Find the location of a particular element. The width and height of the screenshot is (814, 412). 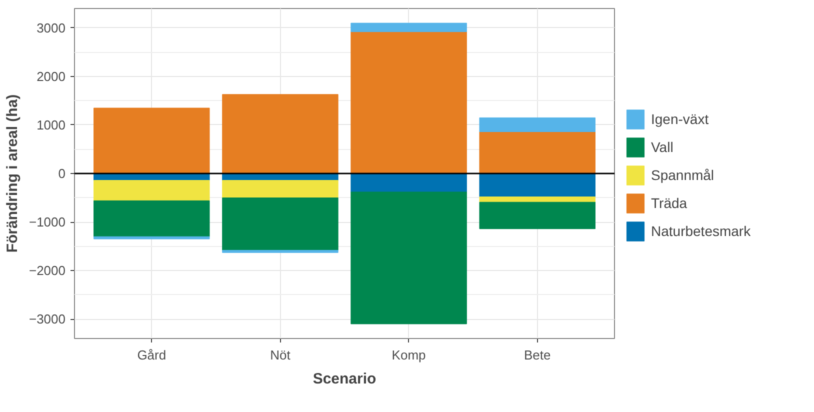

x-axis-title: Scenario is located at coordinates (344, 379).